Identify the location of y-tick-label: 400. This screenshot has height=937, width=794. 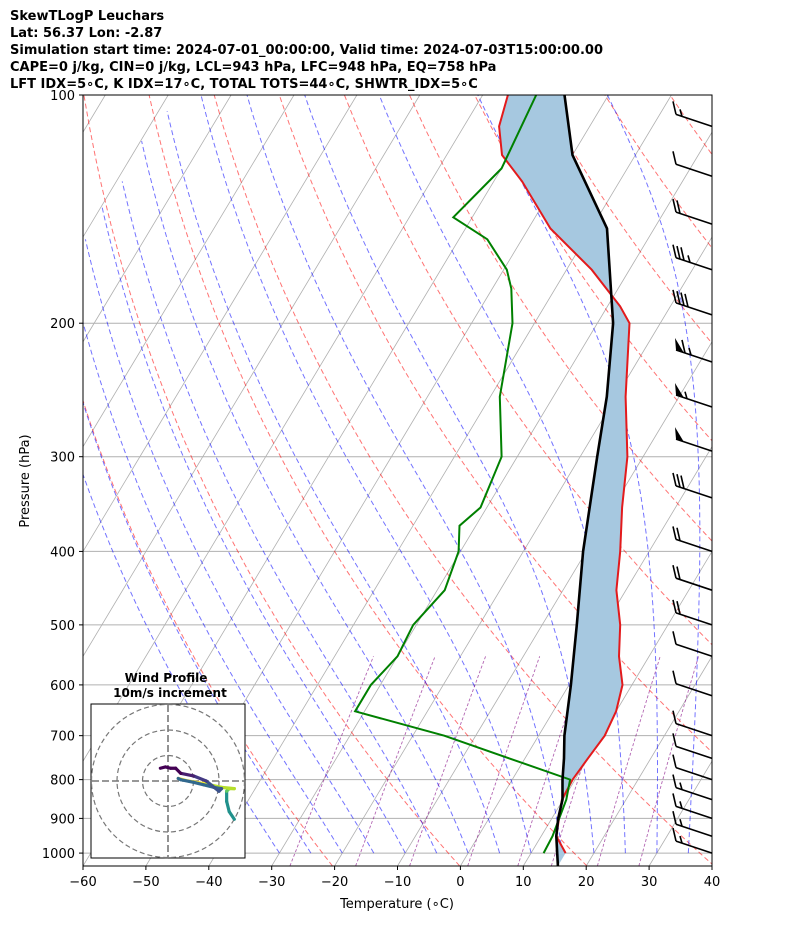
(62, 552).